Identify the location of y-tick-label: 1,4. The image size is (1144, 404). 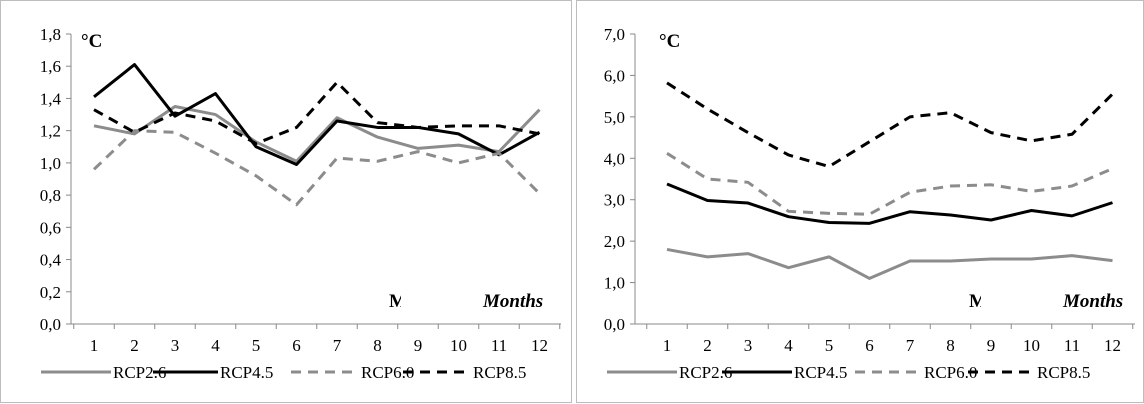
(51, 98).